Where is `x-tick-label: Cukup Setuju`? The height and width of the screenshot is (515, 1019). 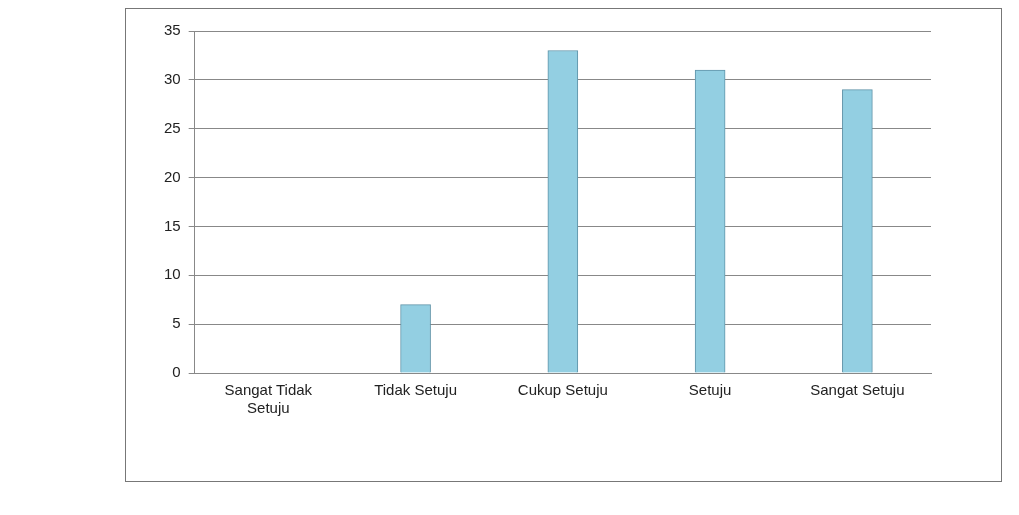
x-tick-label: Cukup Setuju is located at coordinates (562, 390).